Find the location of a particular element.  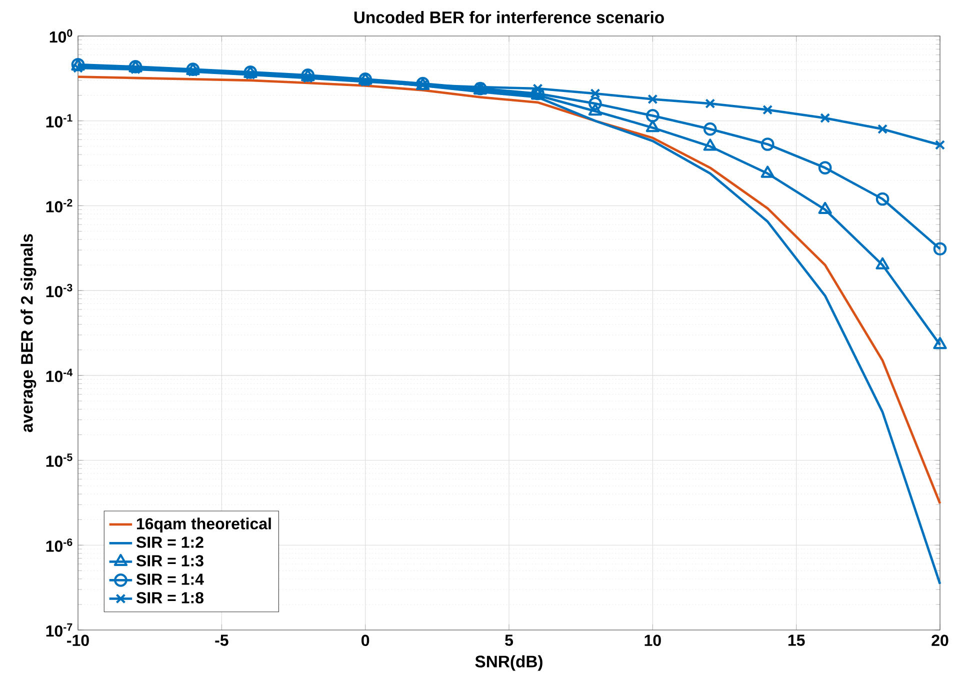

y-tick-label: 10$^{0}$ is located at coordinates (61, 36).